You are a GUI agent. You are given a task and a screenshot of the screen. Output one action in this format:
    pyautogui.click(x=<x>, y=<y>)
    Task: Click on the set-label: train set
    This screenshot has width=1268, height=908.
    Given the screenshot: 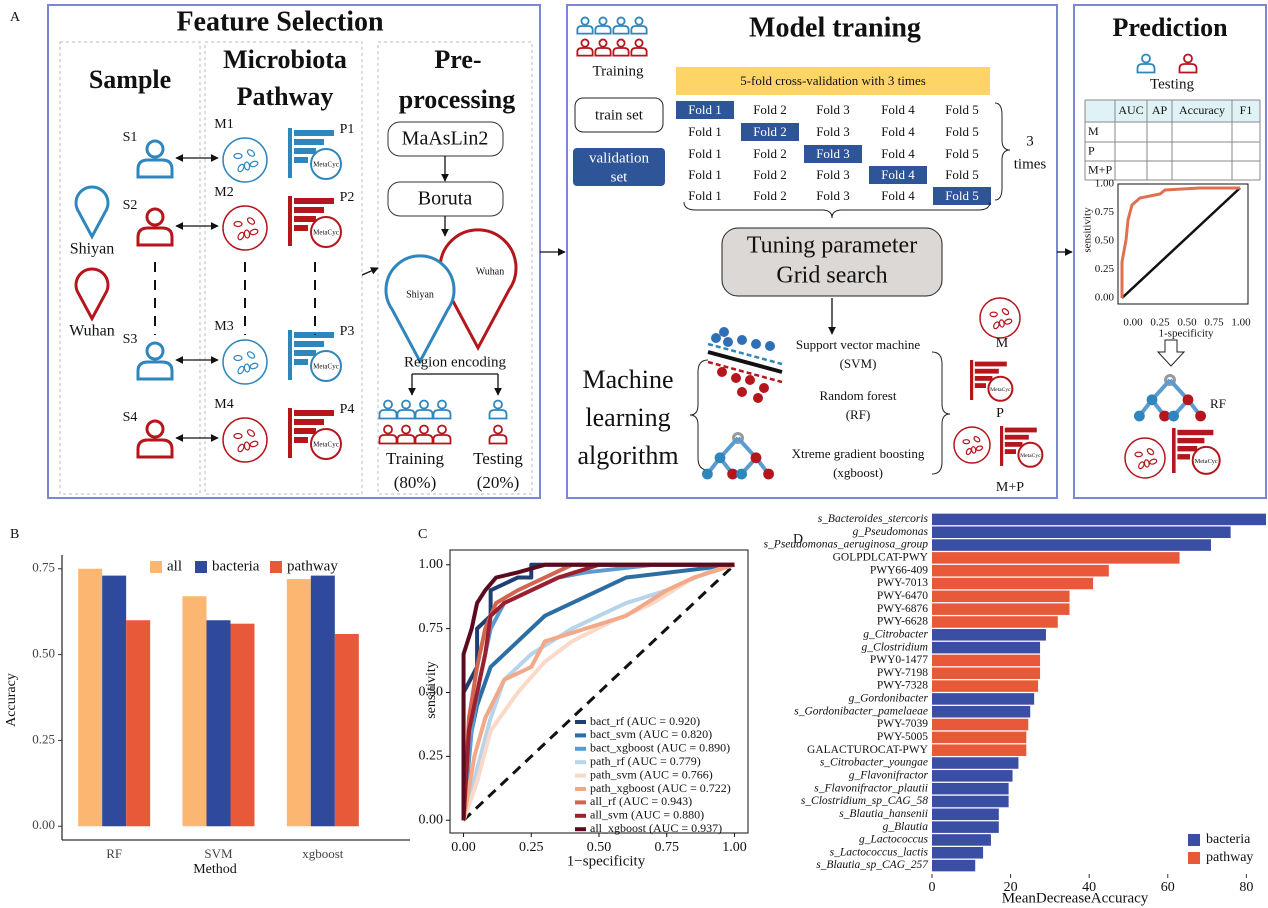 What is the action you would take?
    pyautogui.click(x=619, y=115)
    